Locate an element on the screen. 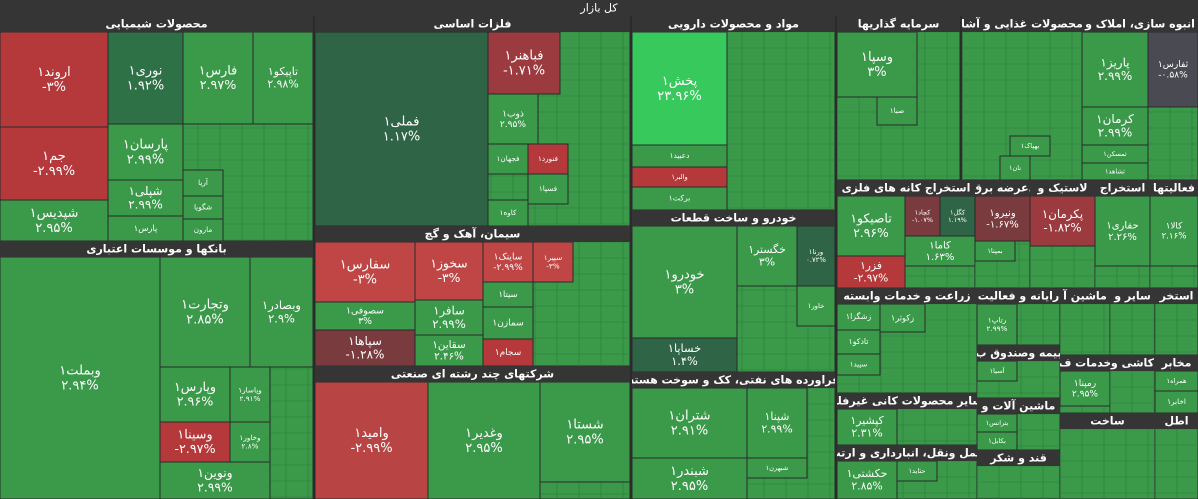 The height and width of the screenshot is (499, 1198). stock-symbol: نان۱ is located at coordinates (1015, 168).